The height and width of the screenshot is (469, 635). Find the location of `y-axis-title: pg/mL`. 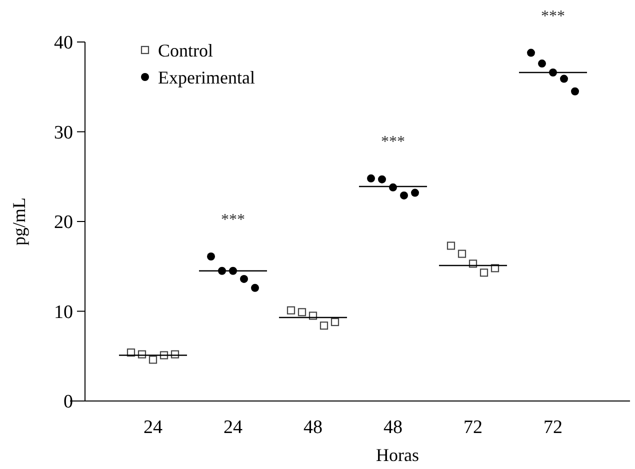

y-axis-title: pg/mL is located at coordinates (19, 222).